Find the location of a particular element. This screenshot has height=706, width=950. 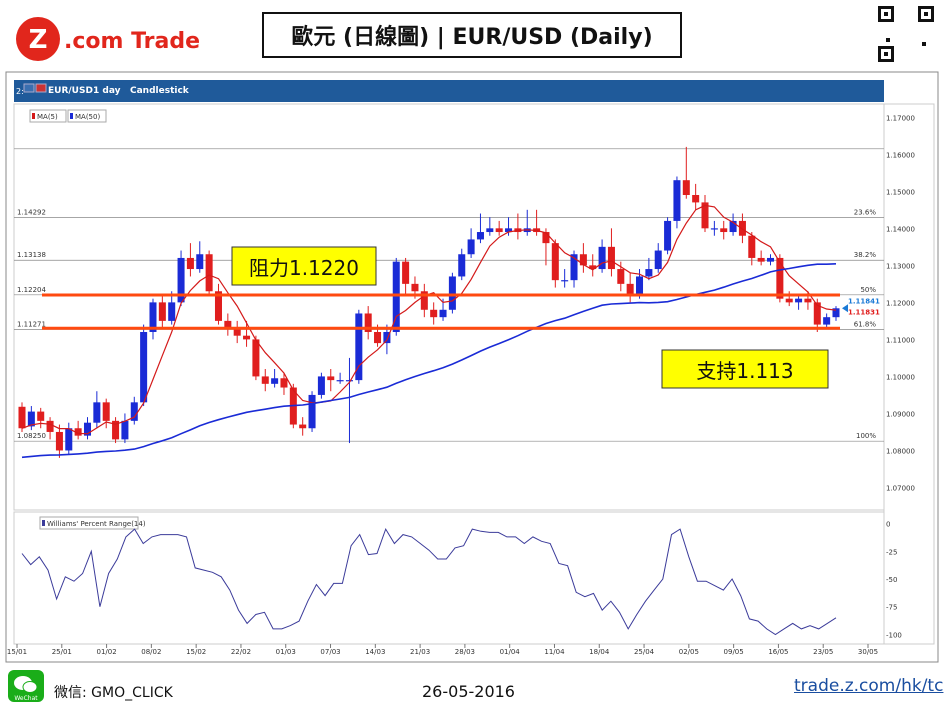

qr-code is located at coordinates (906, 34).